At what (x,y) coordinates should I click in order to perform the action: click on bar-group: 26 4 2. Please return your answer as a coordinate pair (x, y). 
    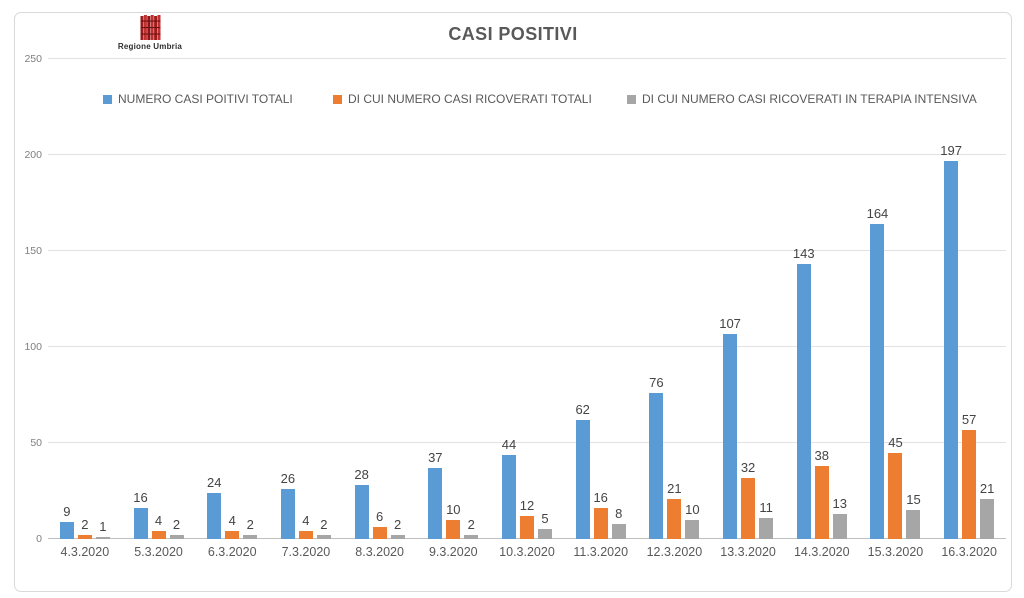
    Looking at the image, I should click on (306, 299).